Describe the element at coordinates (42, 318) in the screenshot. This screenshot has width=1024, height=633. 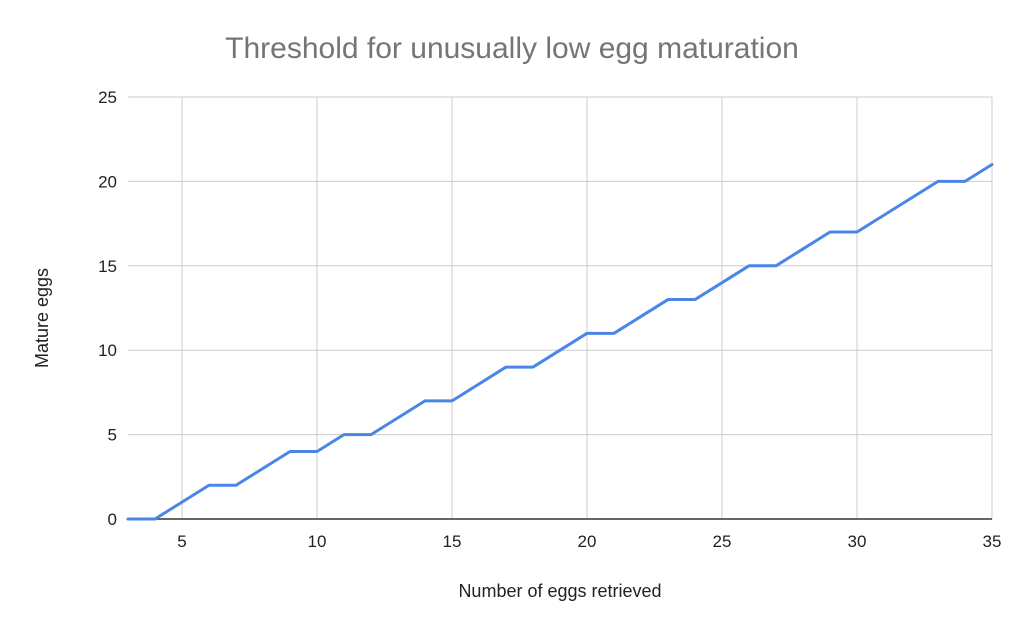
I see `y-axis-title: Mature eggs` at that location.